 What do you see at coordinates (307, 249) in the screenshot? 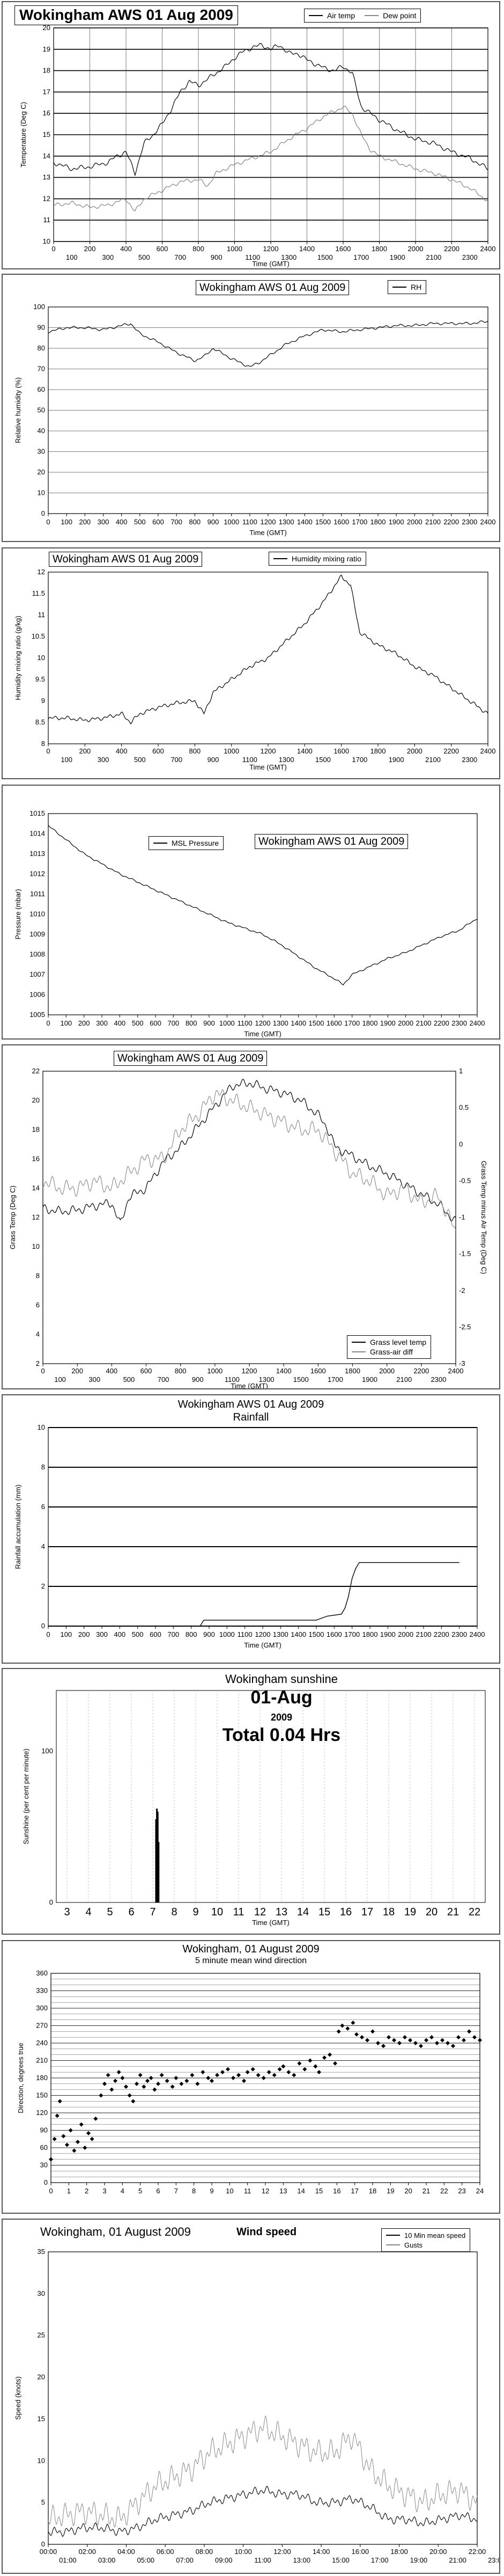
I see `x-tick-label: 1400` at bounding box center [307, 249].